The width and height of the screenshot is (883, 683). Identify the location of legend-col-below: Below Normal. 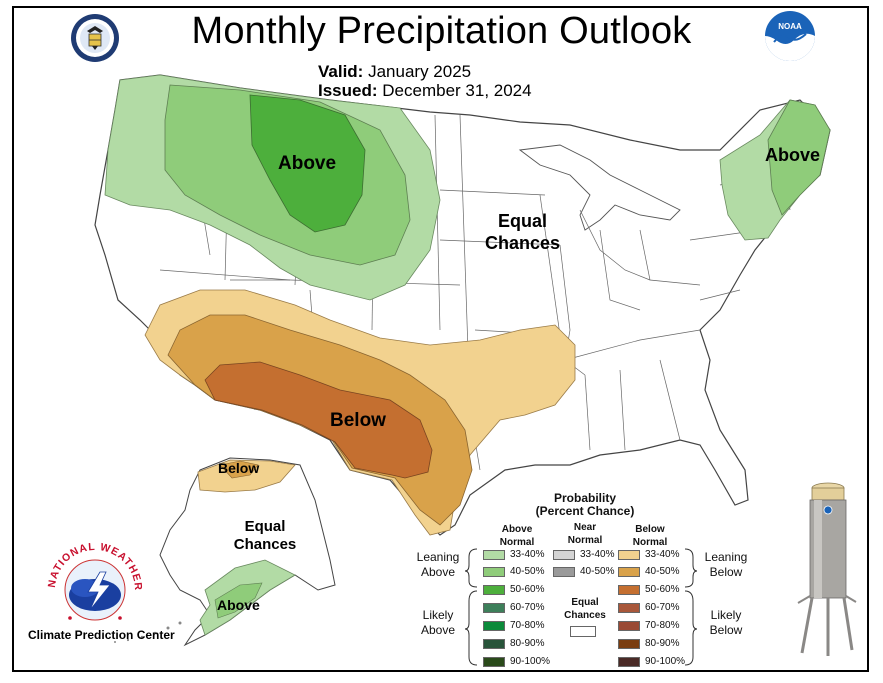
(650, 536).